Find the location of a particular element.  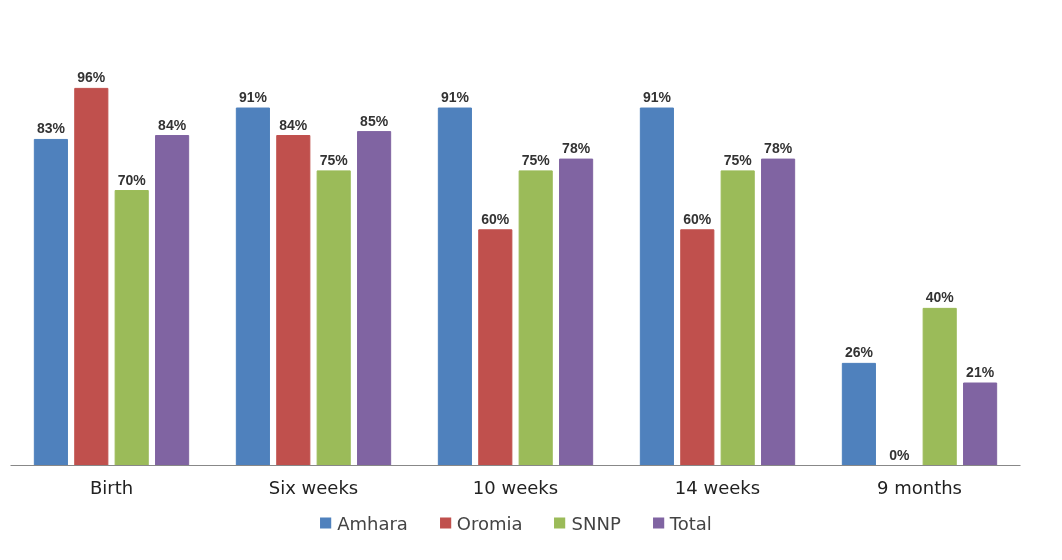

legend-label: Total is located at coordinates (690, 522).